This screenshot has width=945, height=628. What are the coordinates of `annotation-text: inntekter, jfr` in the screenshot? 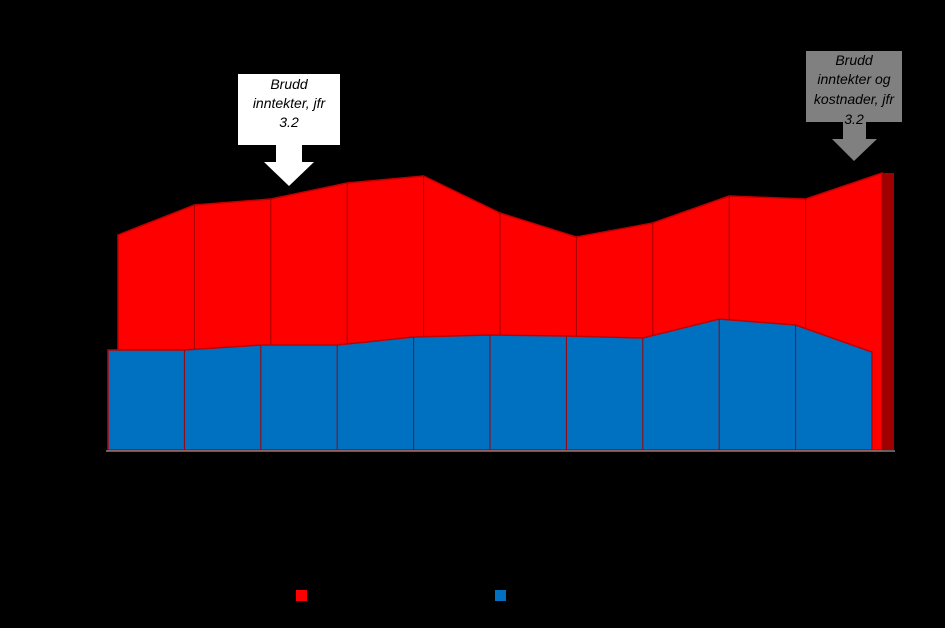 It's located at (290, 103).